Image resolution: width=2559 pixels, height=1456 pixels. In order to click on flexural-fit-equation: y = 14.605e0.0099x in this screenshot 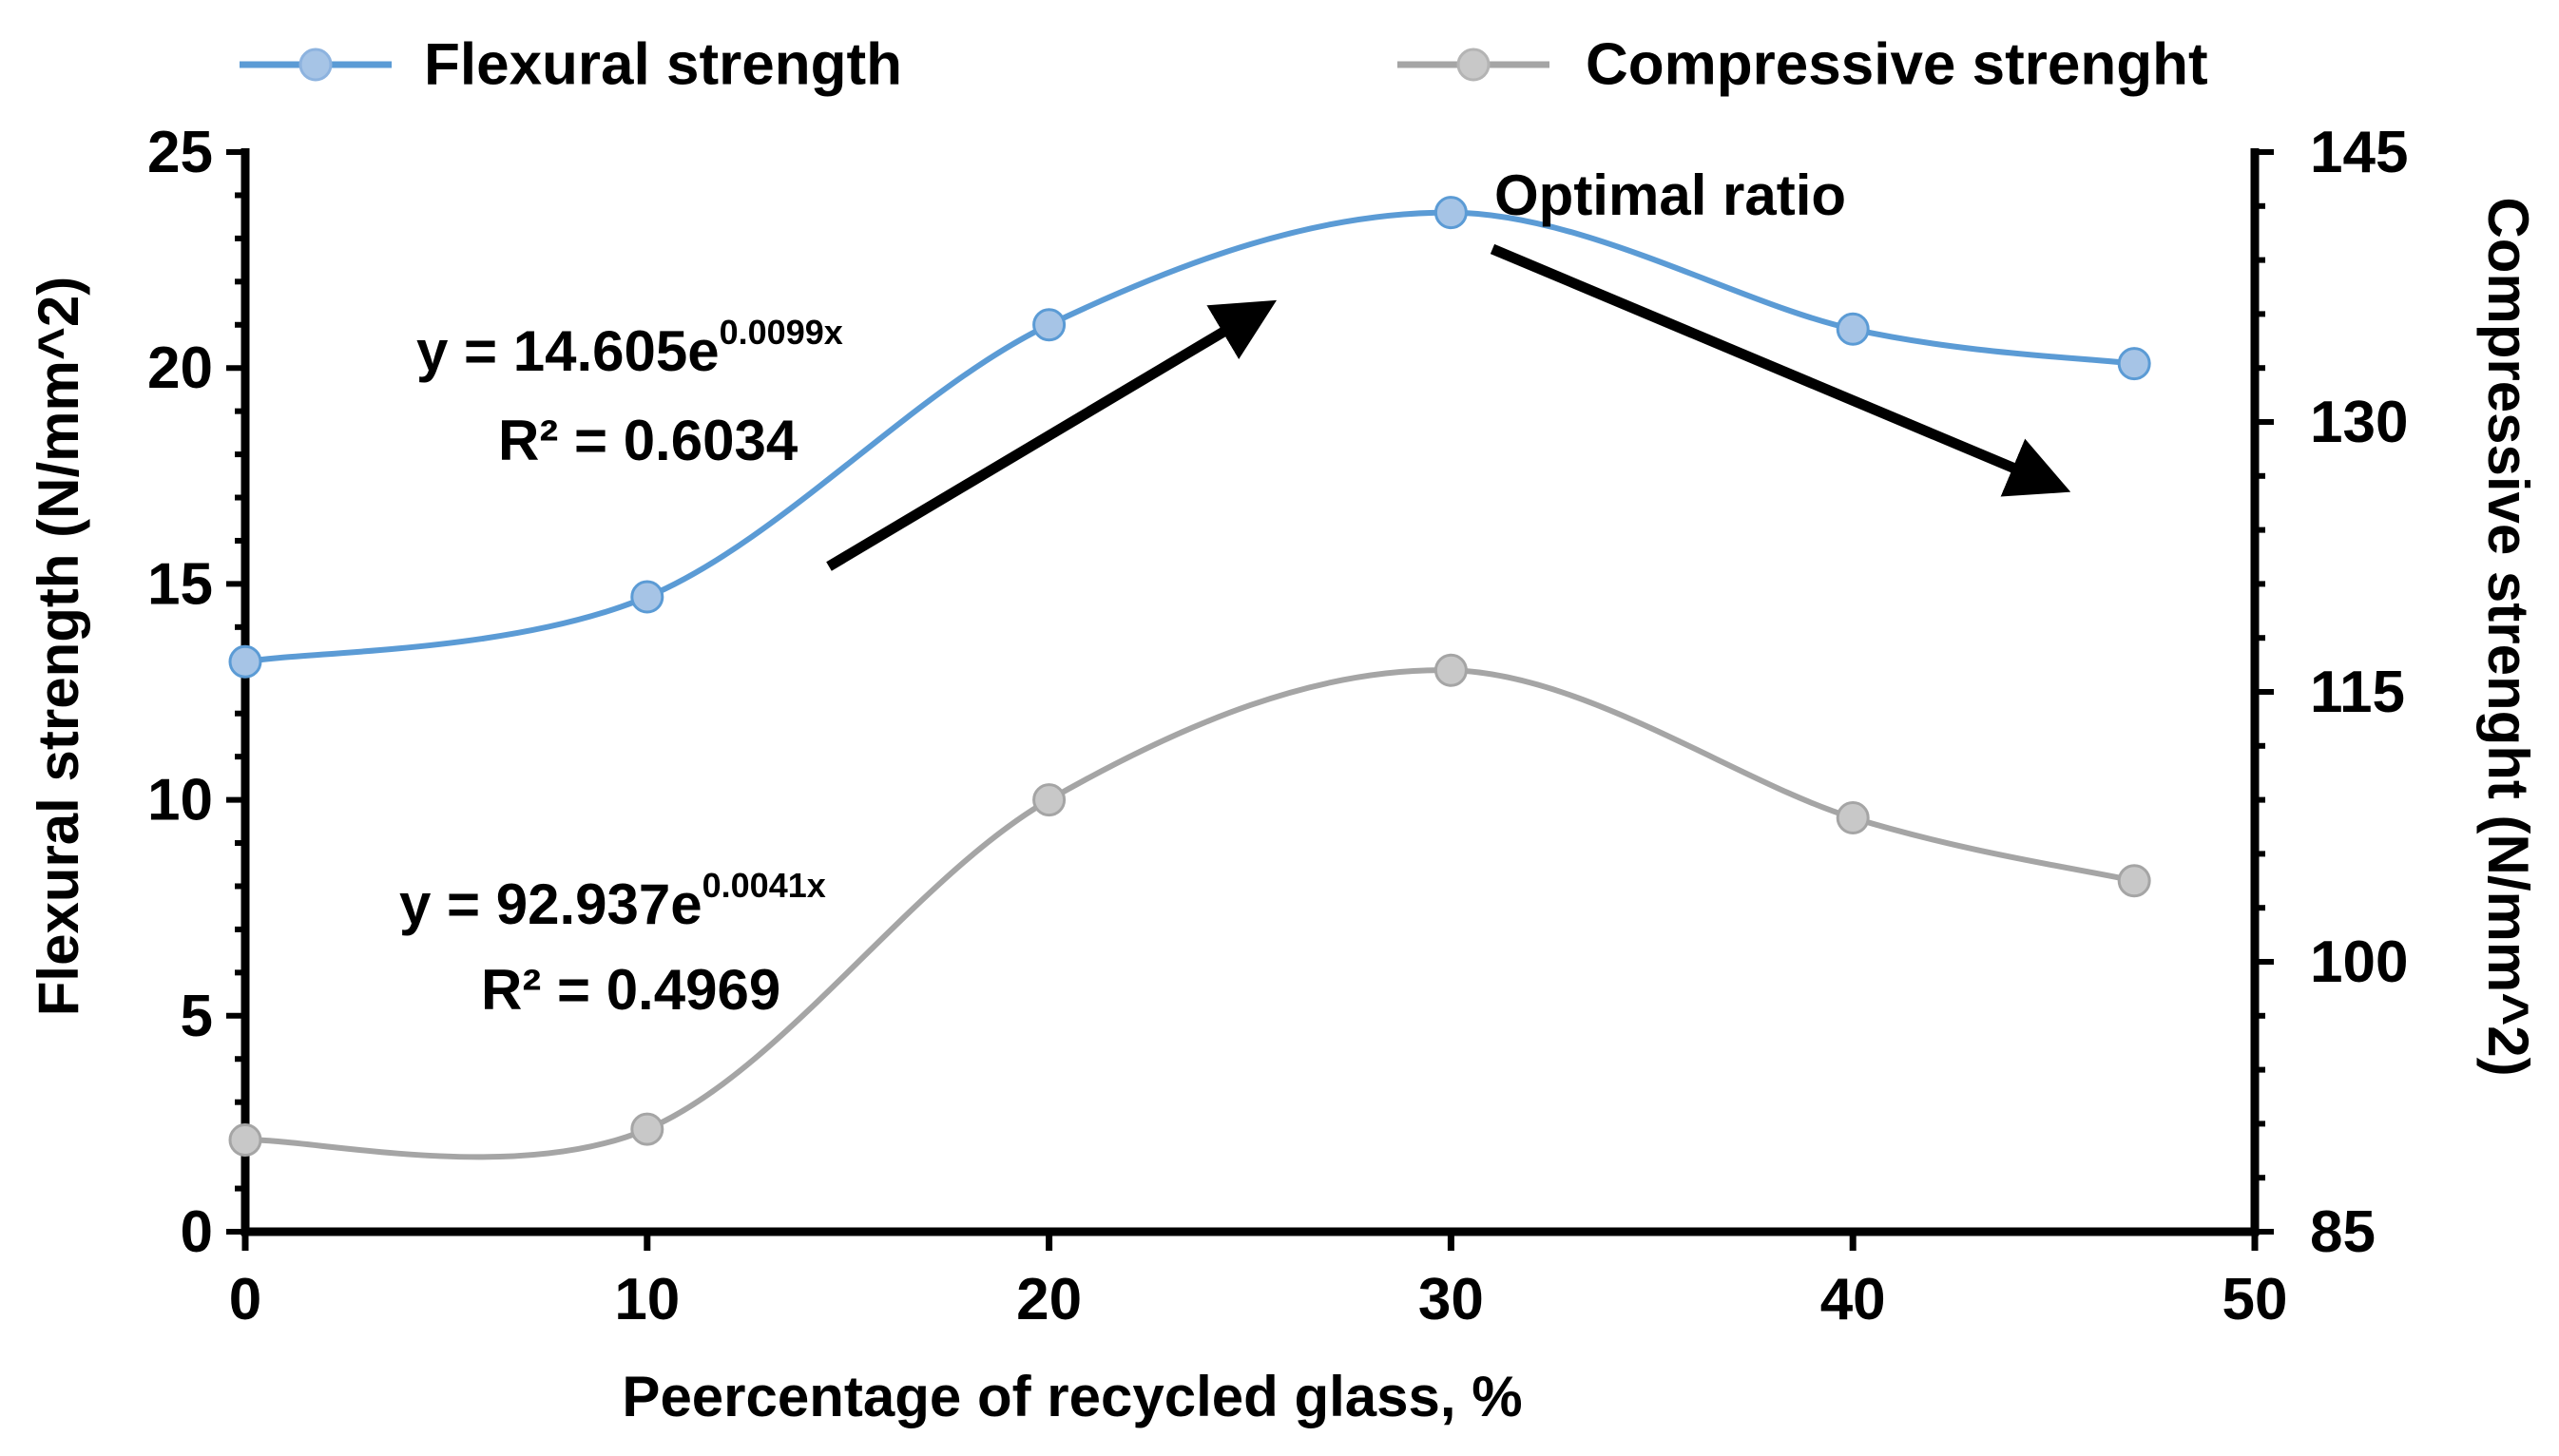, I will do `click(629, 348)`.